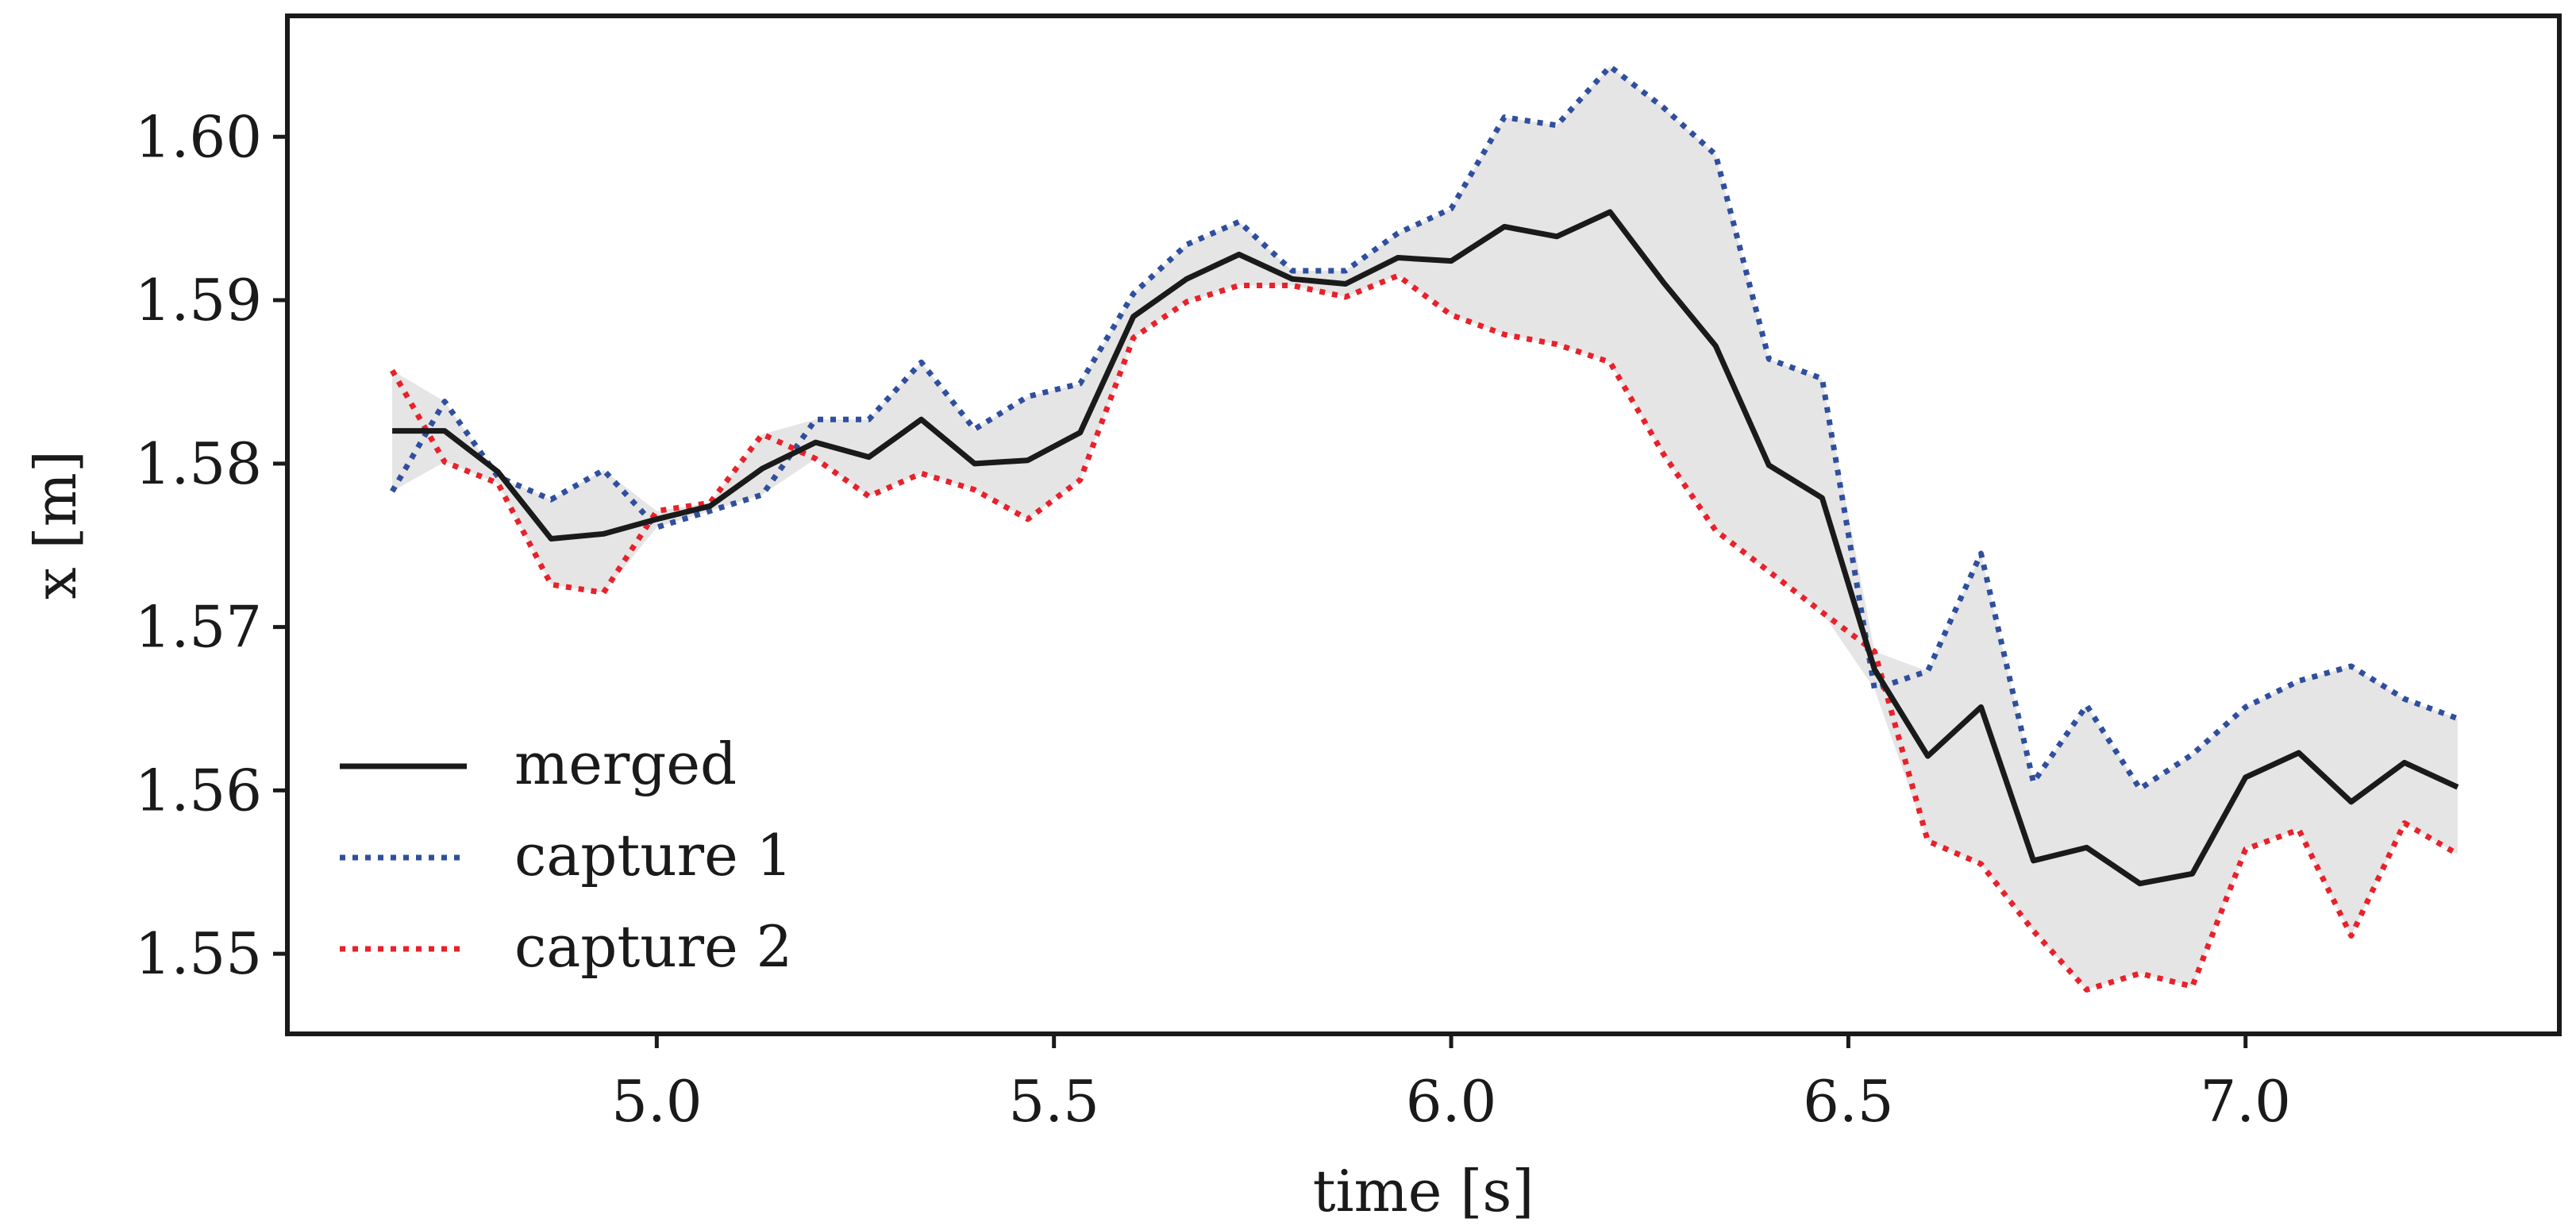 Image resolution: width=2576 pixels, height=1230 pixels. I want to click on y-tick-label: 1.59, so click(198, 300).